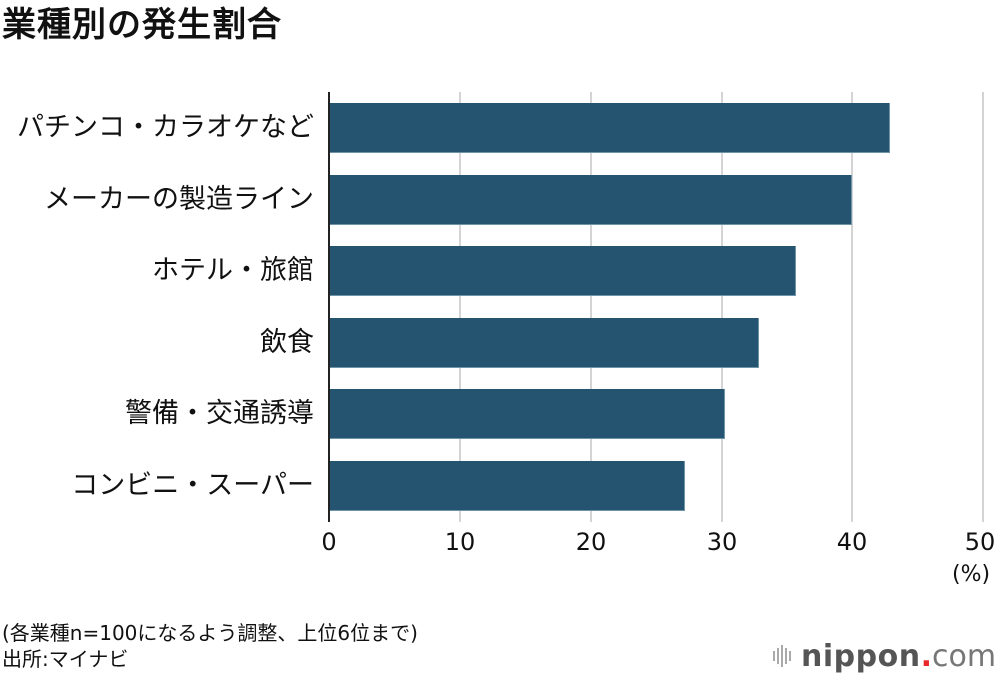 The image size is (1000, 680). What do you see at coordinates (722, 542) in the screenshot?
I see `x-tick-label: 30` at bounding box center [722, 542].